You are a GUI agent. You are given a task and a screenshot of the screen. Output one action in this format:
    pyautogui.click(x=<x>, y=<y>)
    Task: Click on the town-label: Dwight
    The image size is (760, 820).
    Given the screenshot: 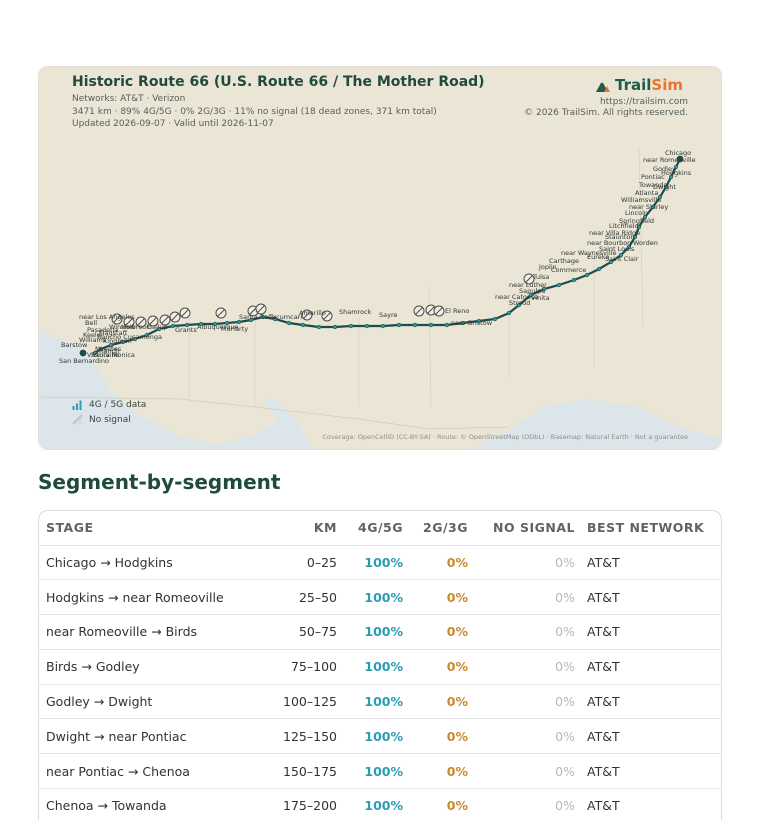 What is the action you would take?
    pyautogui.click(x=664, y=187)
    